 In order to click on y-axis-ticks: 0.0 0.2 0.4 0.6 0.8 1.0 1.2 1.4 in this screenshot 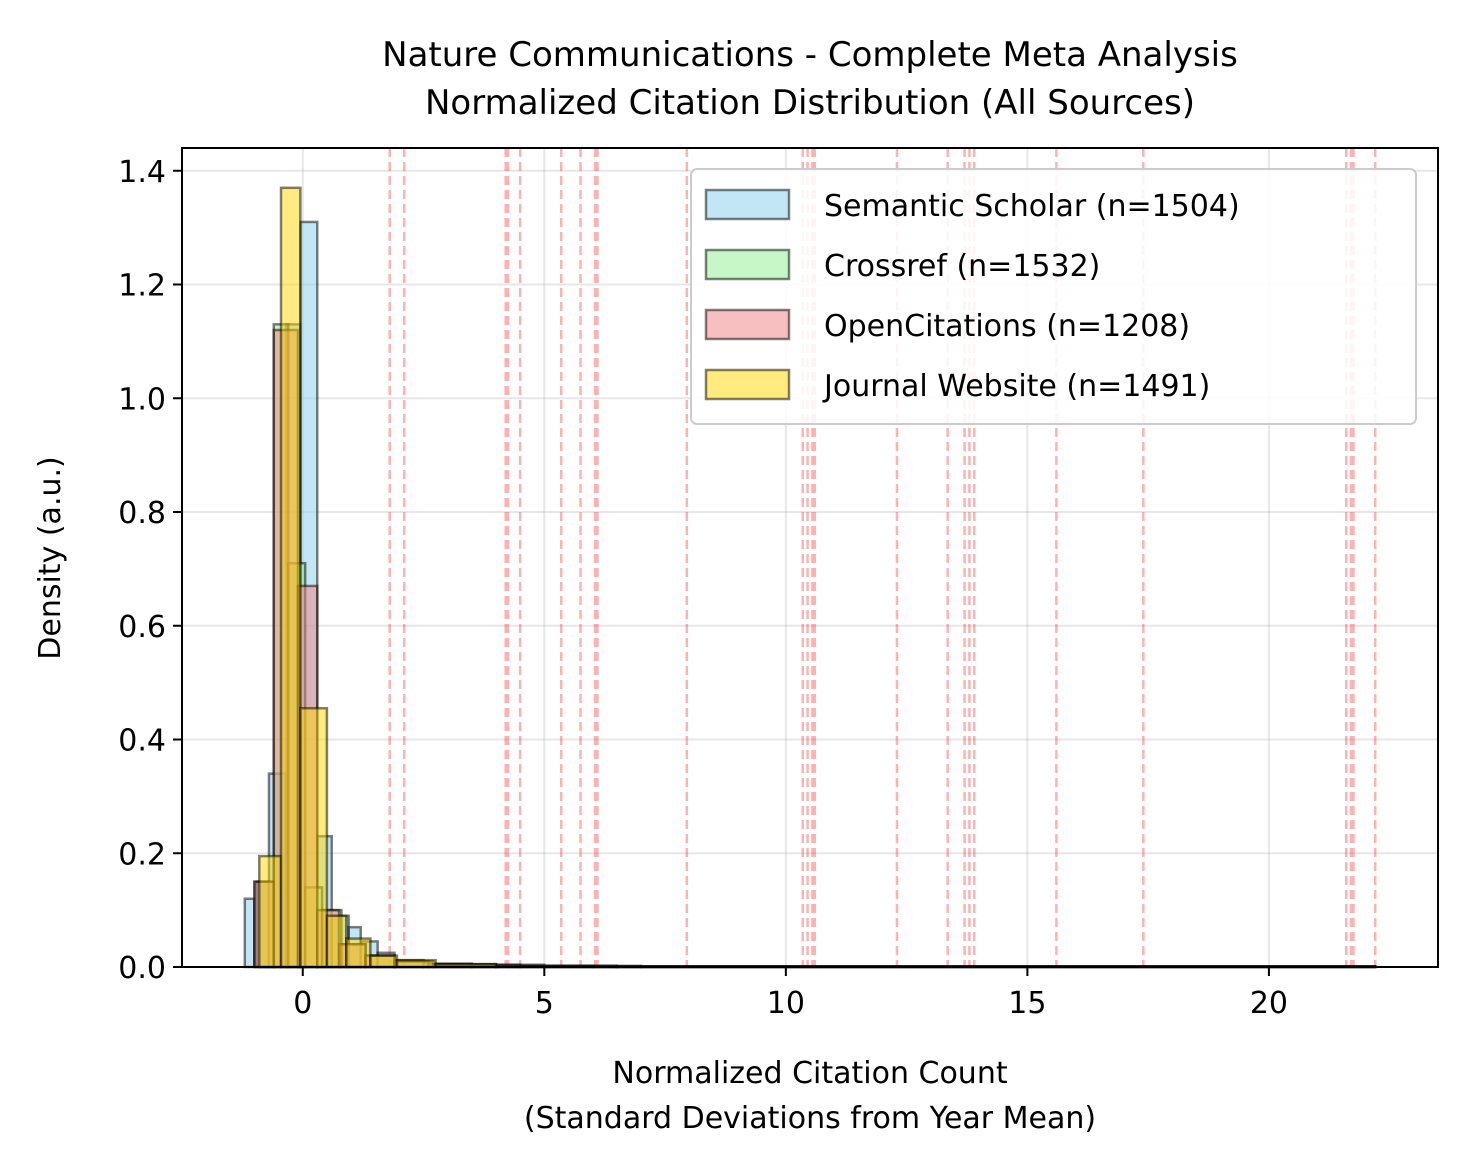, I will do `click(150, 570)`.